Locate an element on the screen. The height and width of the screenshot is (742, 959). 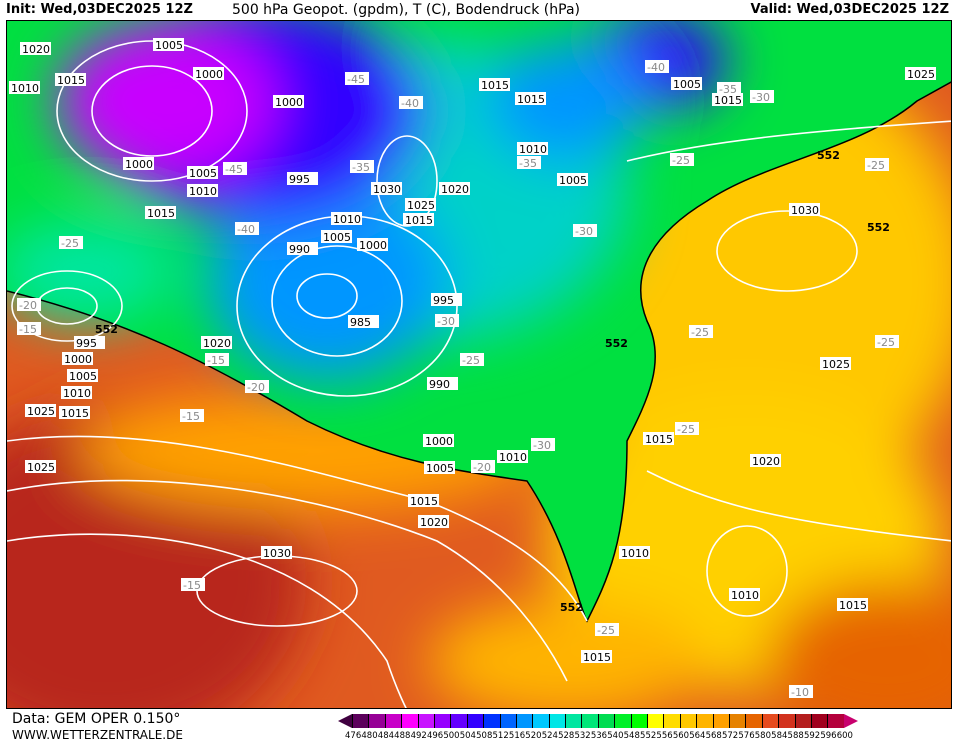
isobar-label: 1025 is located at coordinates (420, 205).